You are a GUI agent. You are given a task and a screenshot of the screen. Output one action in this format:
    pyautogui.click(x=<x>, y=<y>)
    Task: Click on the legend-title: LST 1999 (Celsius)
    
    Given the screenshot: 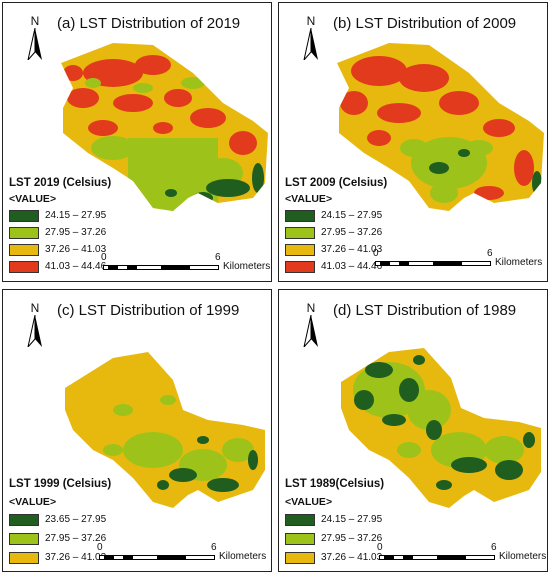 What is the action you would take?
    pyautogui.click(x=60, y=484)
    